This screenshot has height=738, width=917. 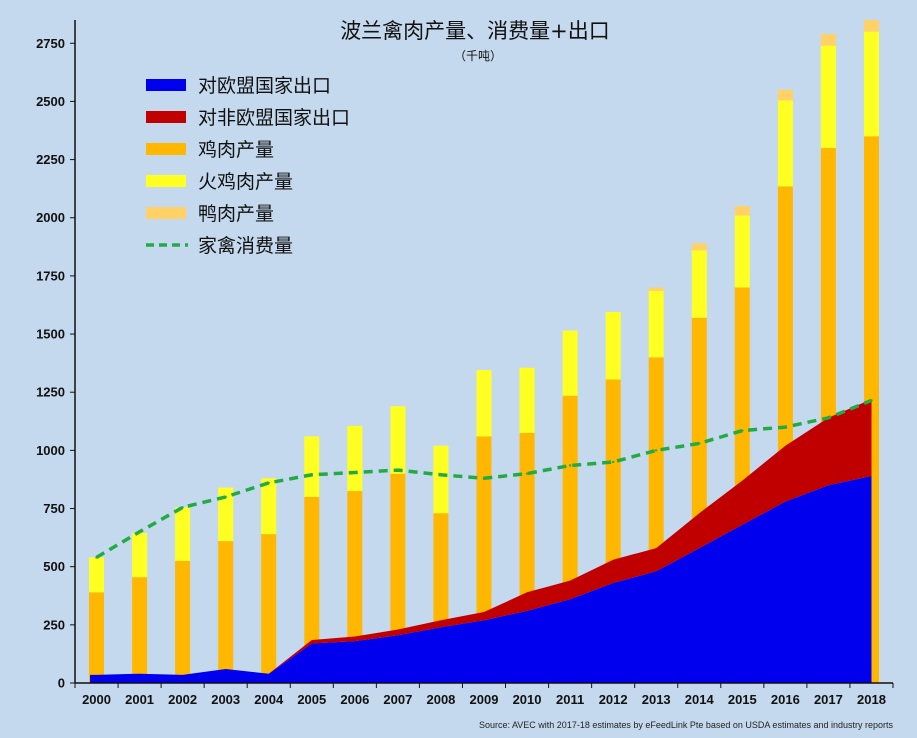 What do you see at coordinates (50, 217) in the screenshot?
I see `y-tick-label-2000: 2000` at bounding box center [50, 217].